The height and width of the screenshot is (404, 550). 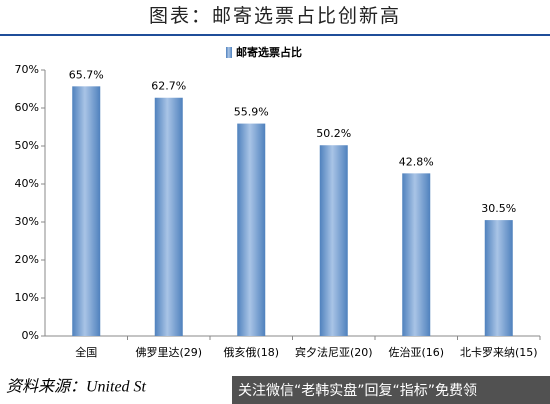 I want to click on x-tick-label: 宾夕法尼亚(20), so click(x=334, y=352).